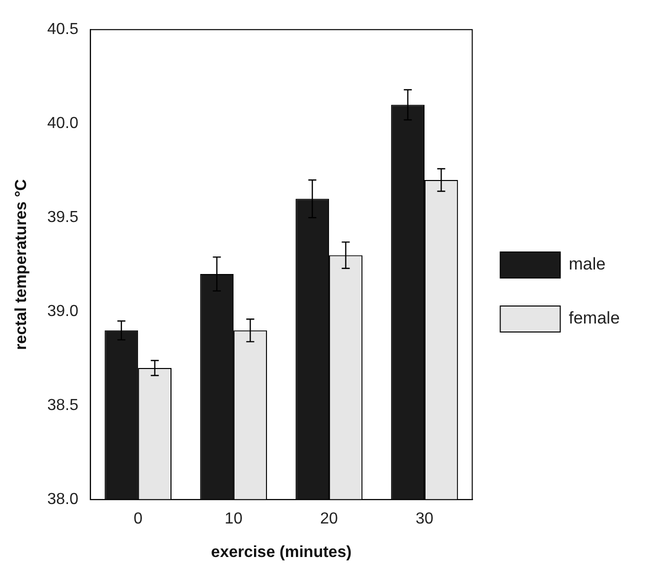  Describe the element at coordinates (62, 123) in the screenshot. I see `y-tick-label: 40.0` at that location.